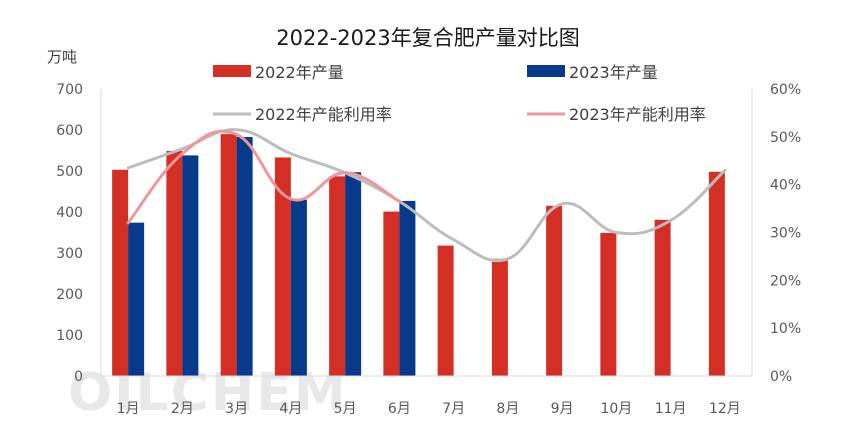  What do you see at coordinates (785, 281) in the screenshot?
I see `y2-tick-label: 20%` at bounding box center [785, 281].